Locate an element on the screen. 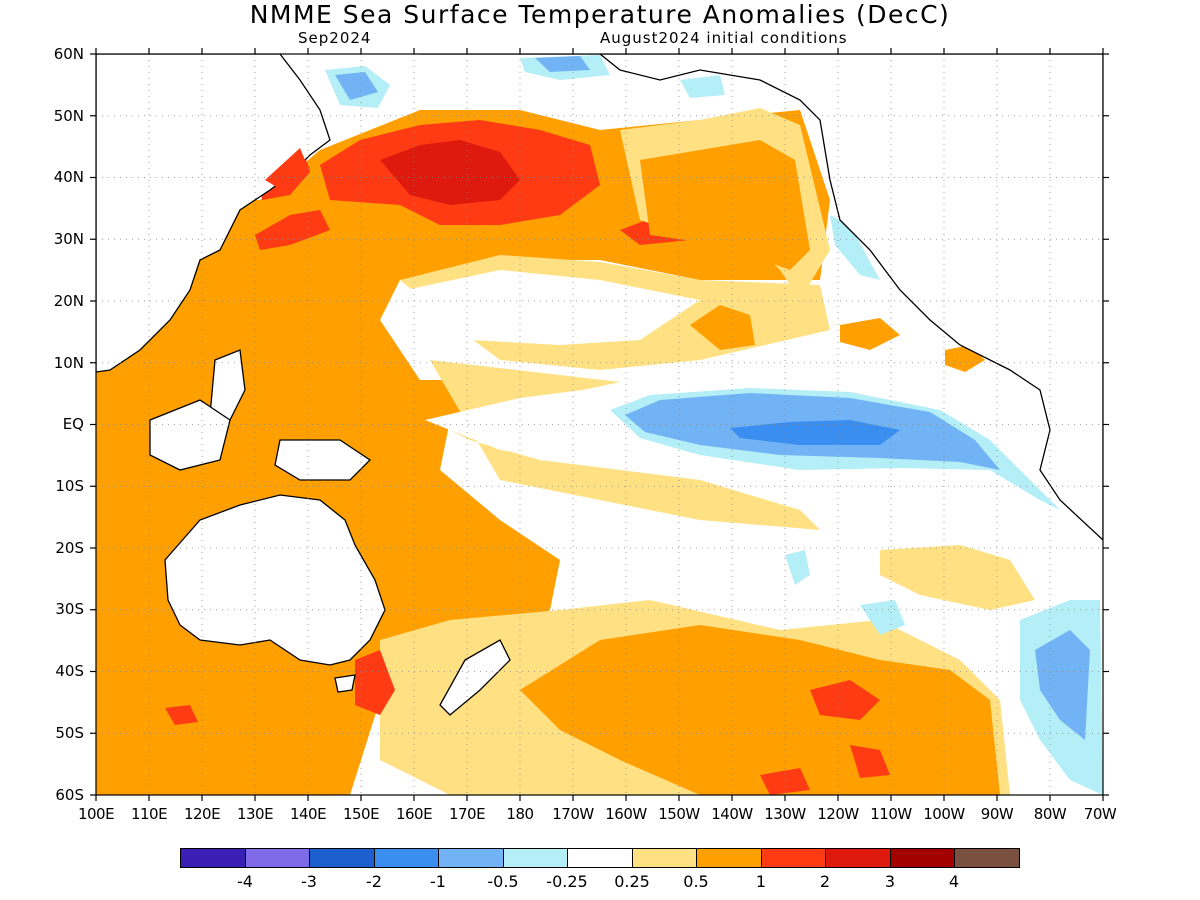 The width and height of the screenshot is (1200, 900). lat-label: EQ is located at coordinates (73, 424).